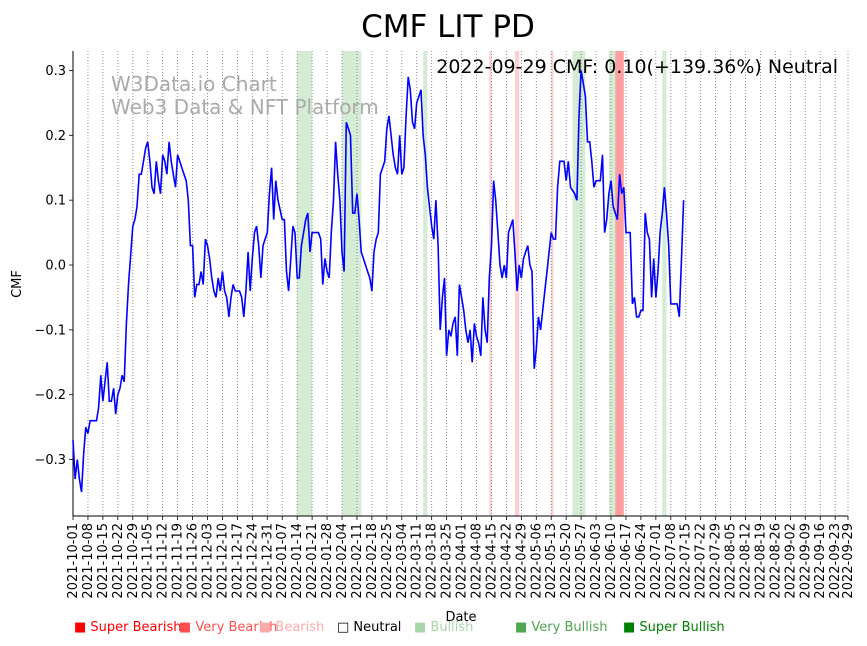  Describe the element at coordinates (611, 561) in the screenshot. I see `x-tick-label-36: 2022-06-10` at that location.